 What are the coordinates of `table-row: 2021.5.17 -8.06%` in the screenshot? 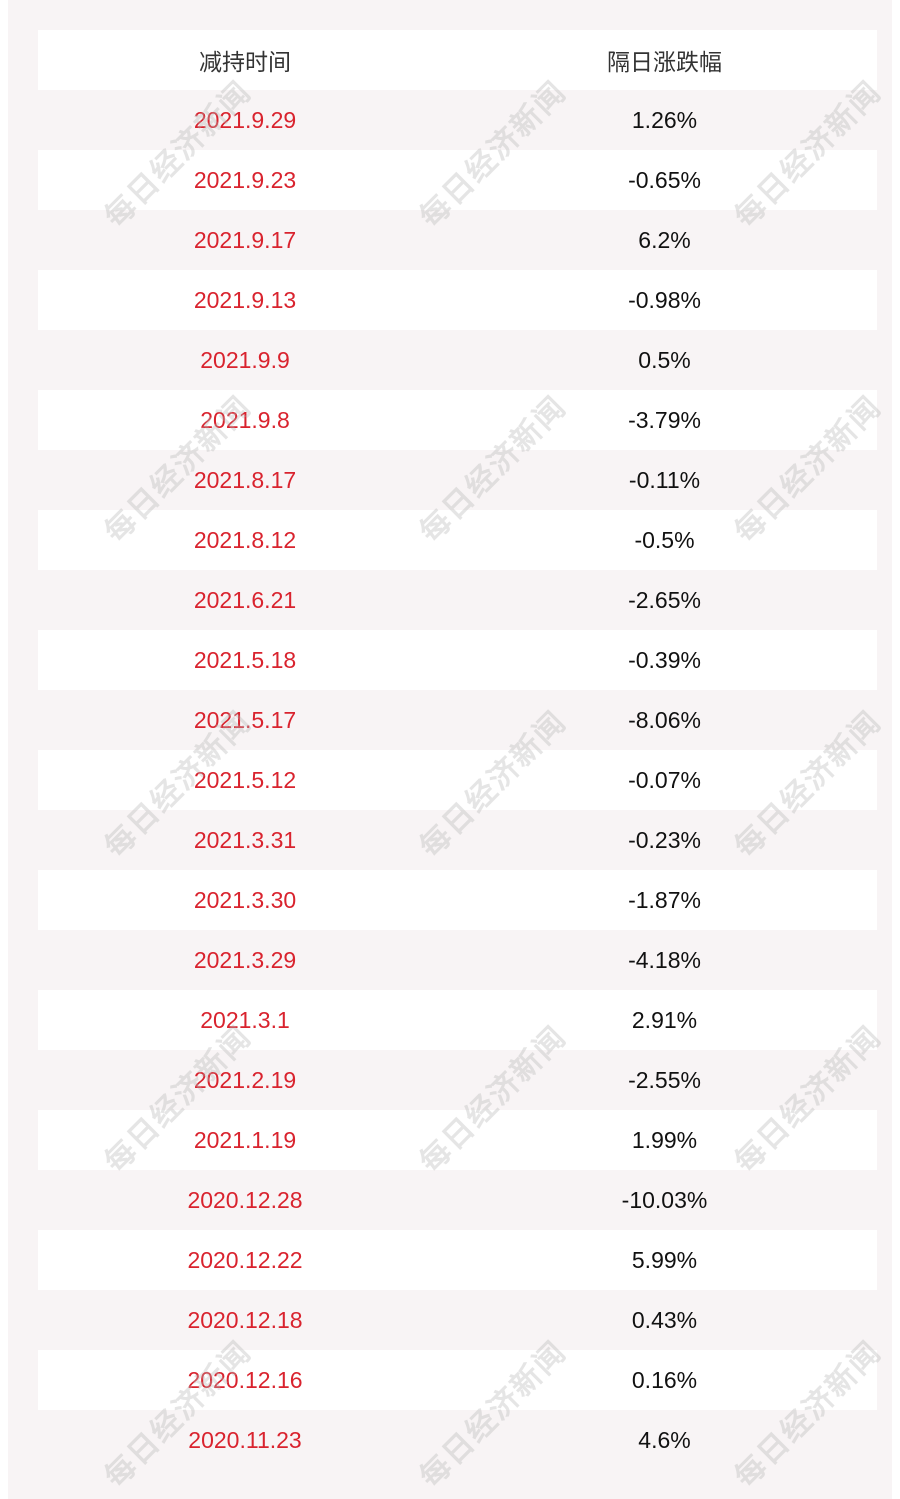 It's located at (457, 720).